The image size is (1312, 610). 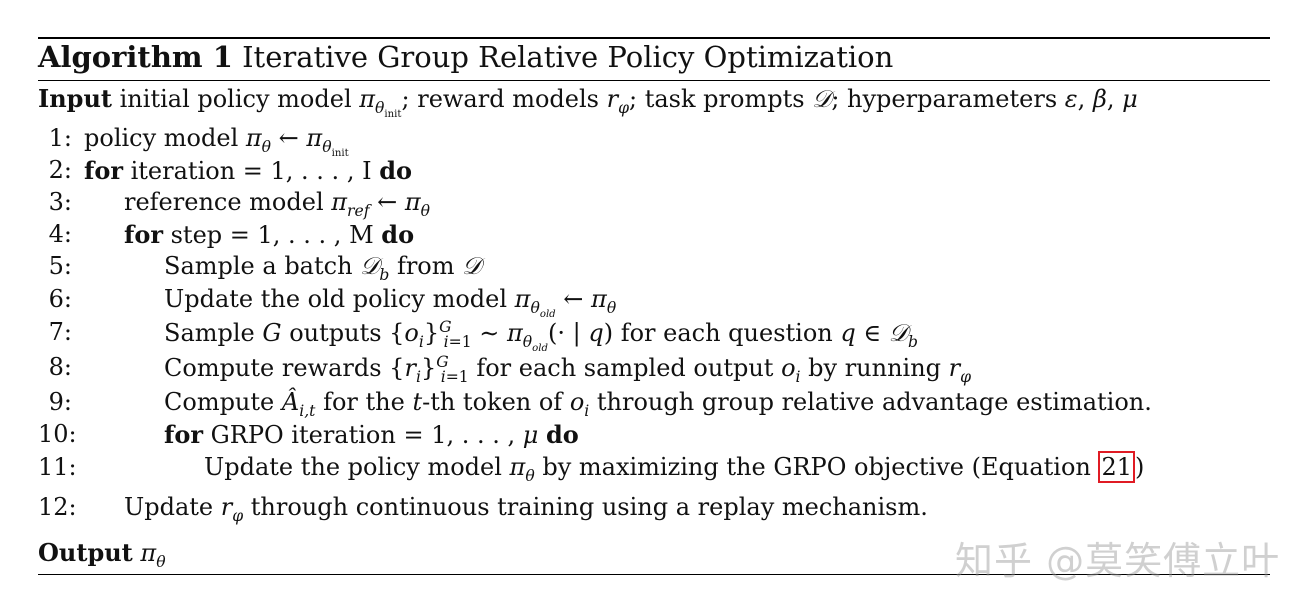 What do you see at coordinates (371, 434) in the screenshot?
I see `line-text: for GRPO iteration = 1, . . . , μ do` at bounding box center [371, 434].